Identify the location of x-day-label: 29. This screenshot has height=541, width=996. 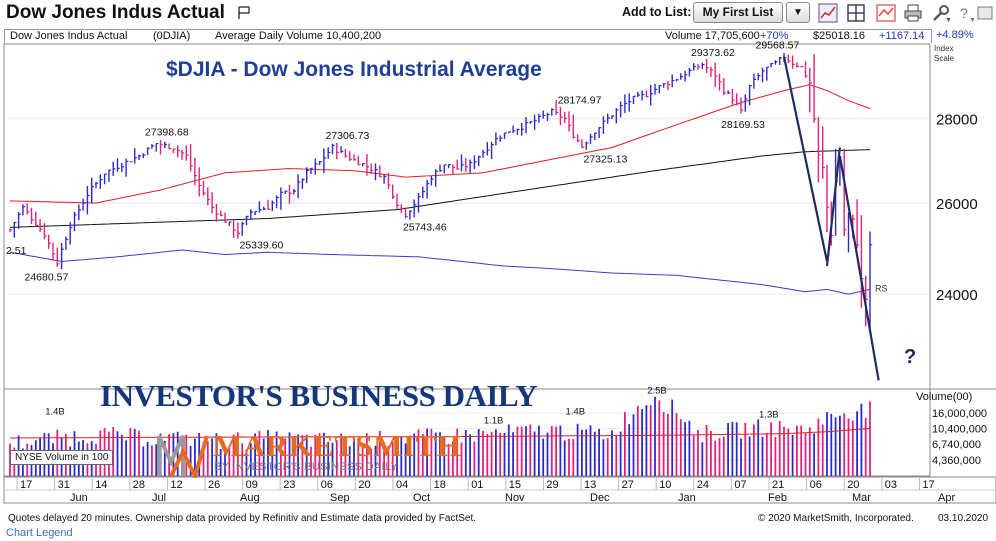
(552, 485).